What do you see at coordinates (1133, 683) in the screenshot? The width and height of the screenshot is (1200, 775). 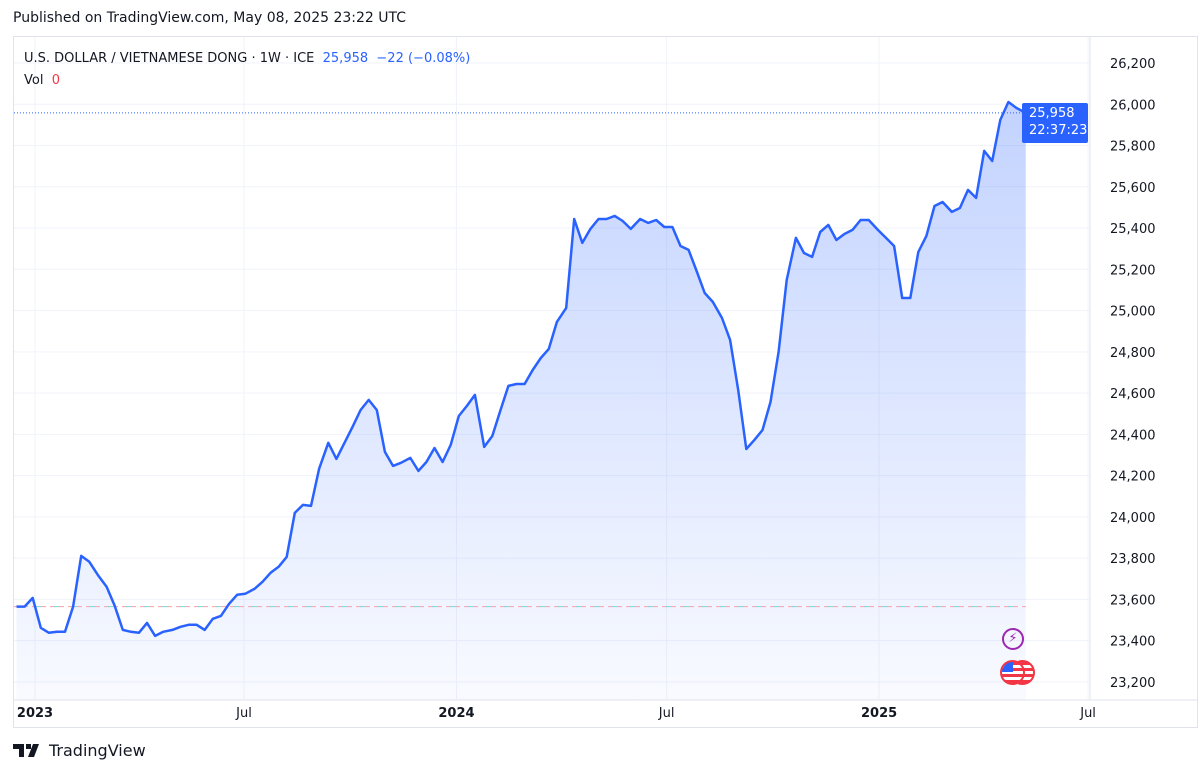 I see `y-tick-label: 23,200` at bounding box center [1133, 683].